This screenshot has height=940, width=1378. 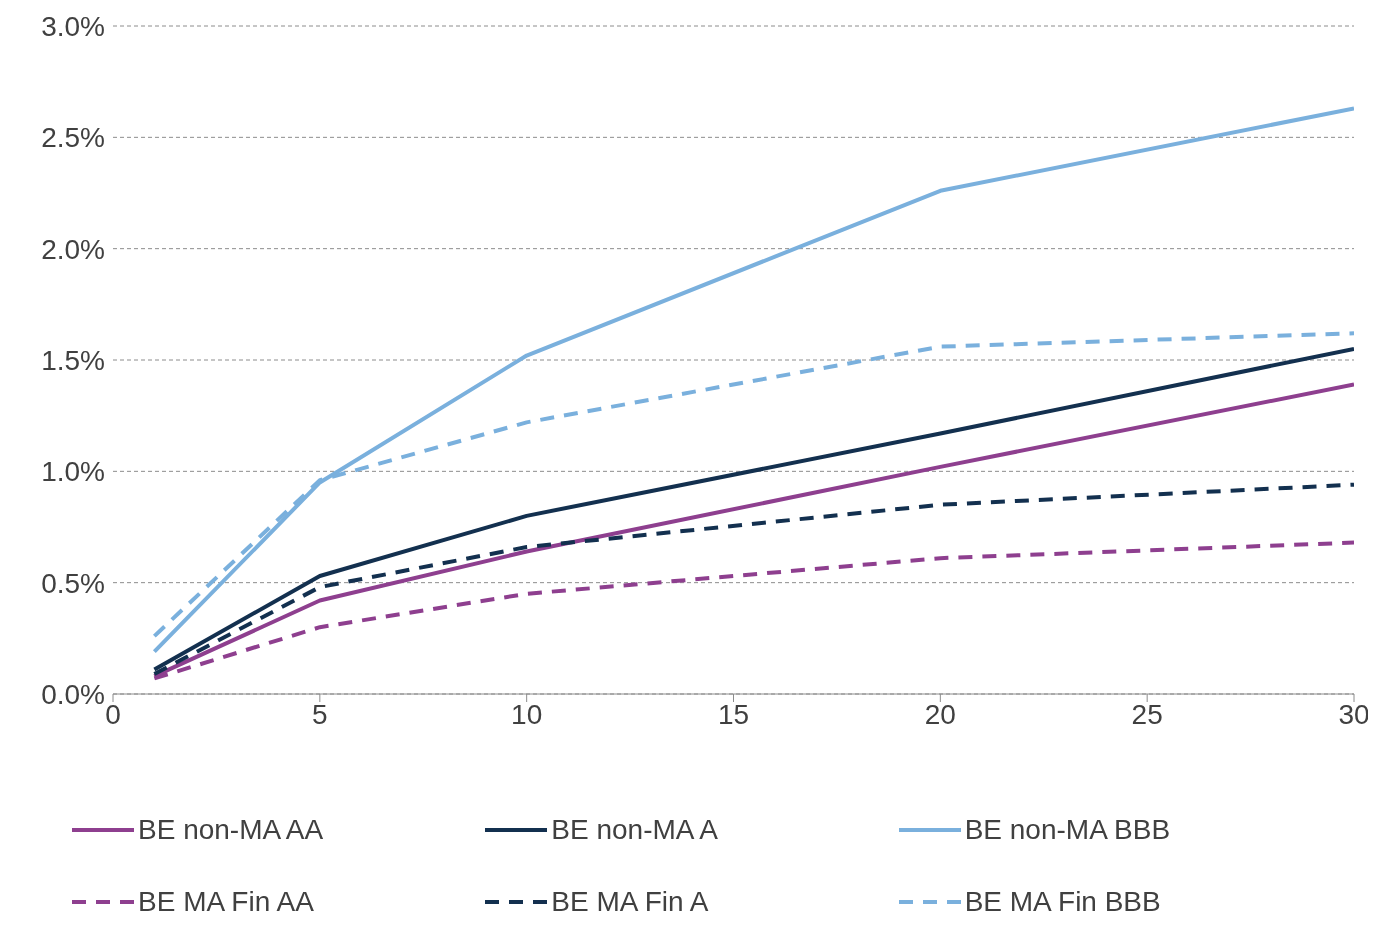 What do you see at coordinates (73, 138) in the screenshot?
I see `y-tick-label: 2.5%` at bounding box center [73, 138].